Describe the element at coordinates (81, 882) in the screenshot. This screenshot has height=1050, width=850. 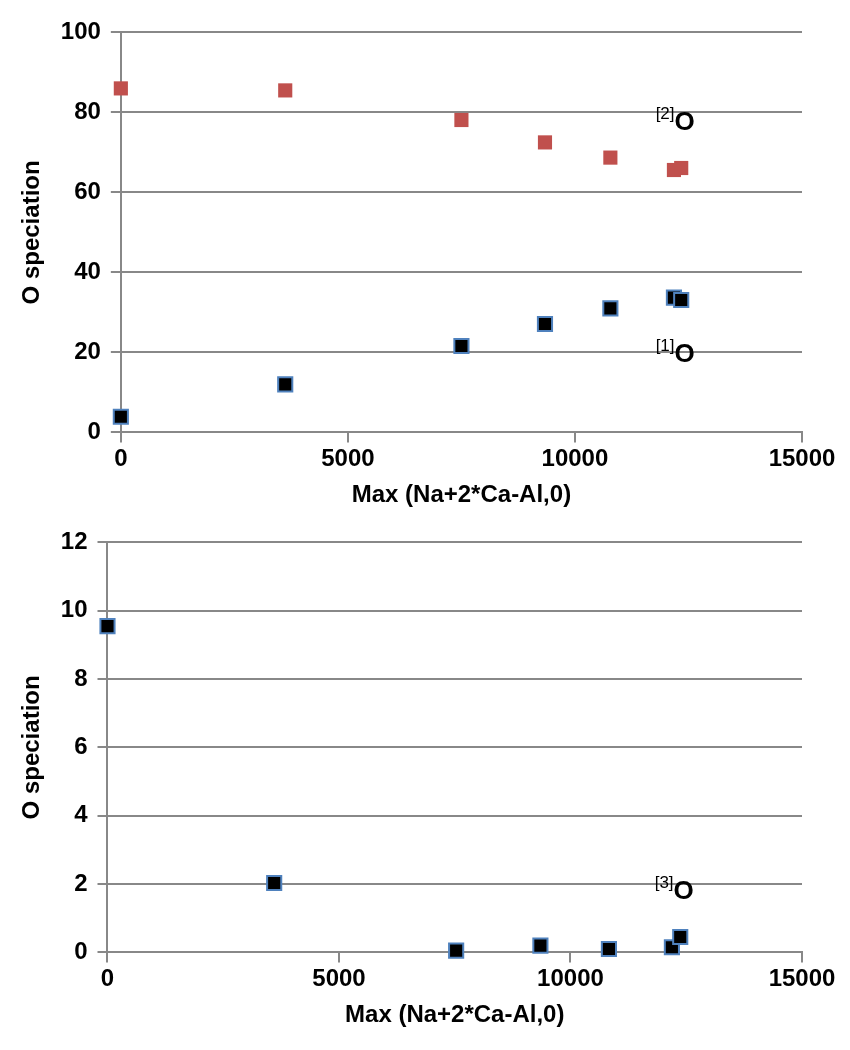
I see `y-tick-label: 2` at that location.